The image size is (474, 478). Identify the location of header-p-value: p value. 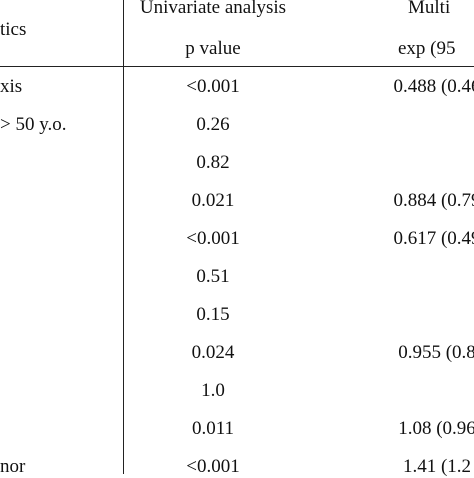
(213, 48).